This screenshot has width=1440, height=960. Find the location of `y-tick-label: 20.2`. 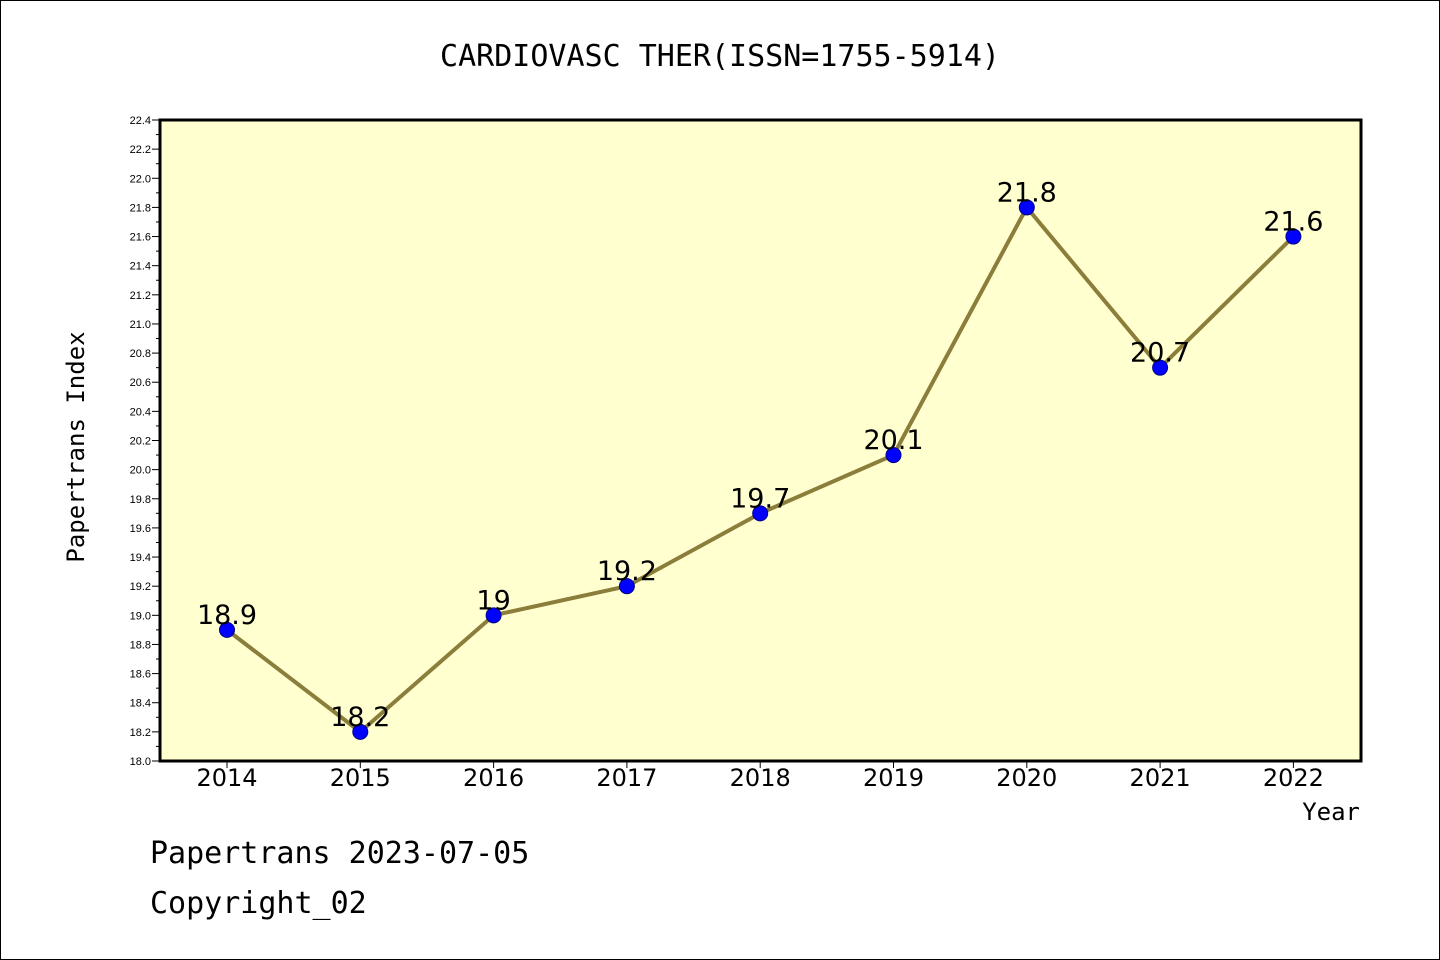

y-tick-label: 20.2 is located at coordinates (140, 442).